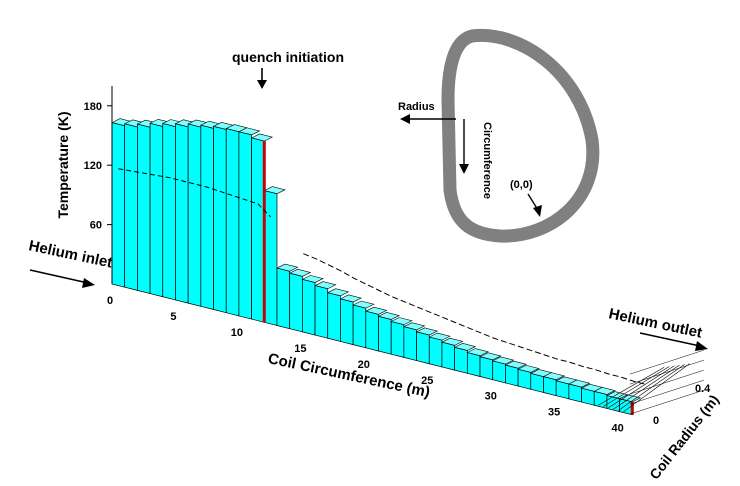 Image resolution: width=740 pixels, height=486 pixels. What do you see at coordinates (300, 349) in the screenshot?
I see `x-tick-label: 15` at bounding box center [300, 349].